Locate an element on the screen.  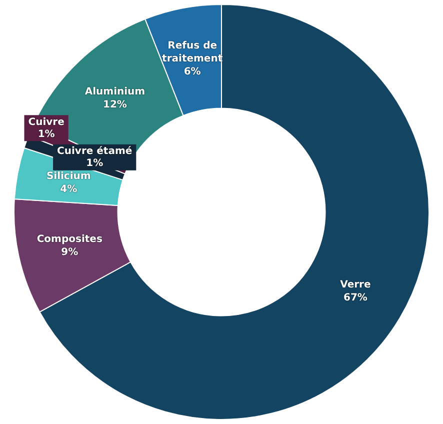
data-label: 6% is located at coordinates (192, 72).